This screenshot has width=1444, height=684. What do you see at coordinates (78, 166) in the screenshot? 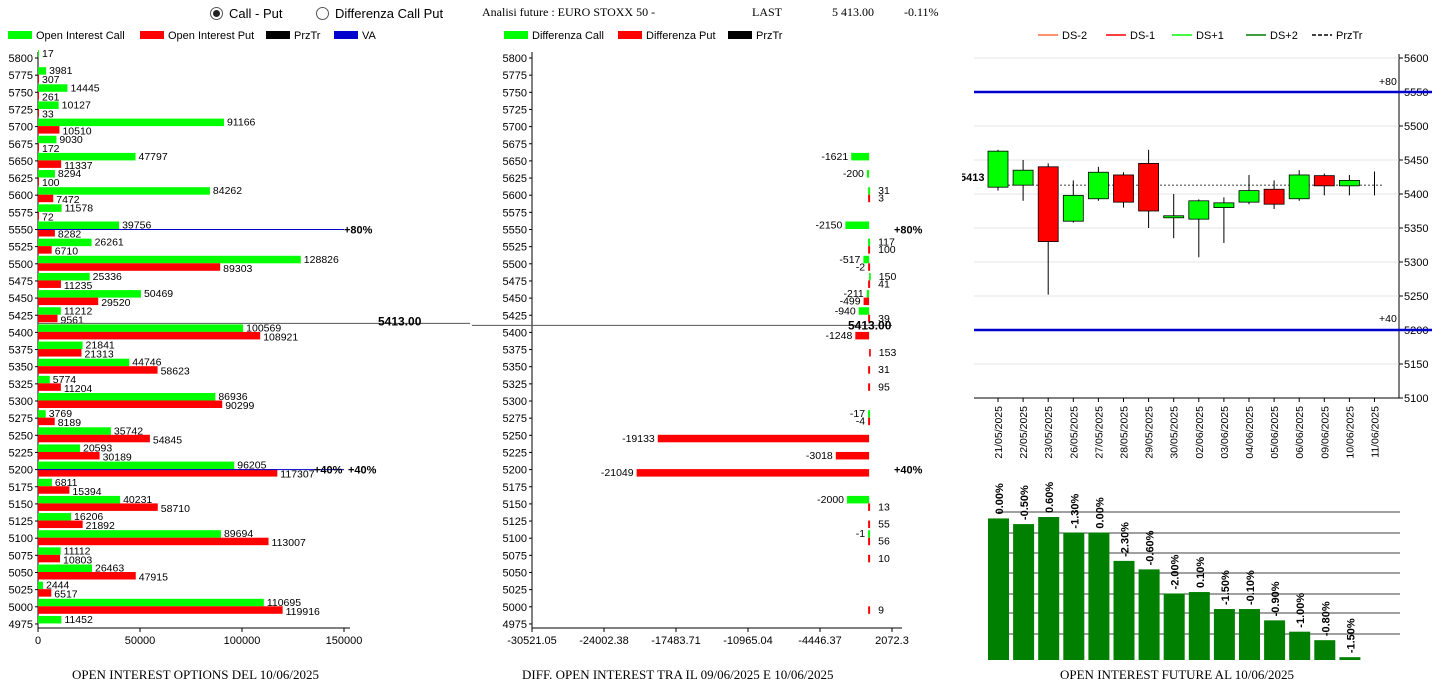
I see `put-value-label: 11337` at bounding box center [78, 166].